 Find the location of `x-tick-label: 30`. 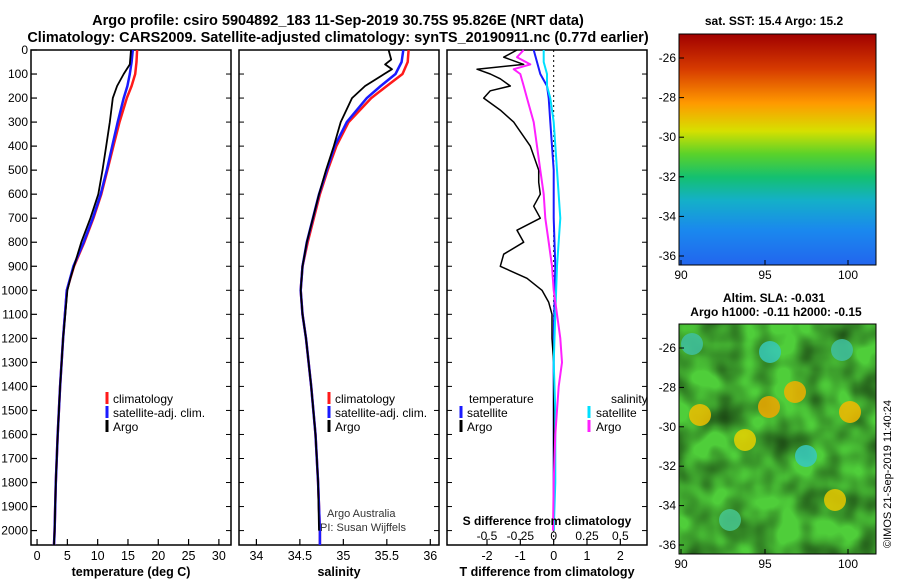

x-tick-label: 30 is located at coordinates (219, 556).